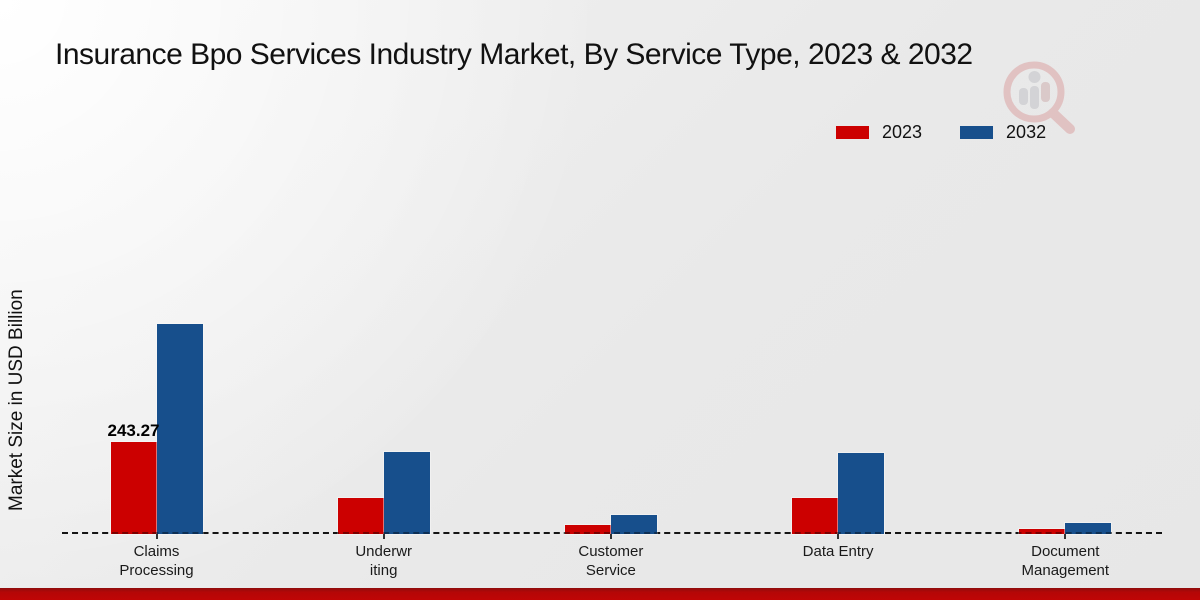 This screenshot has width=1200, height=600. Describe the element at coordinates (902, 132) in the screenshot. I see `legend-label: 2023` at that location.